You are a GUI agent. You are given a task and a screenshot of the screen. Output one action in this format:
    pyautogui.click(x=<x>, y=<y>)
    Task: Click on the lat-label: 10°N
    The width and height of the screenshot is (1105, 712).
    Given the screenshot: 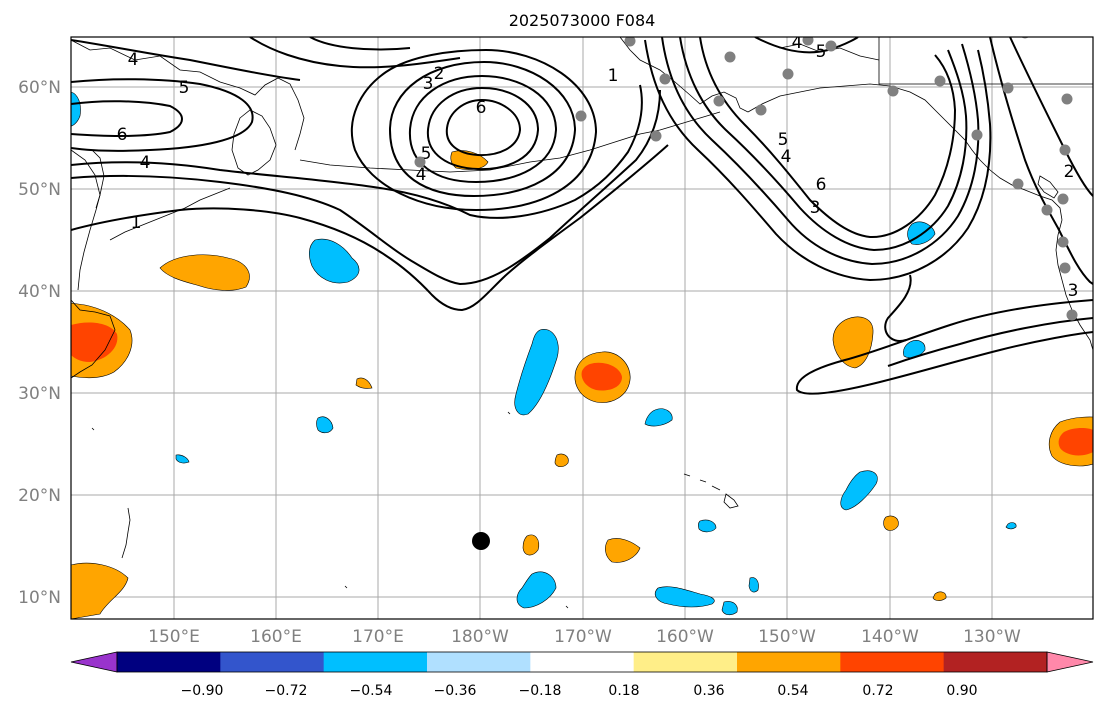 What is the action you would take?
    pyautogui.click(x=39, y=598)
    